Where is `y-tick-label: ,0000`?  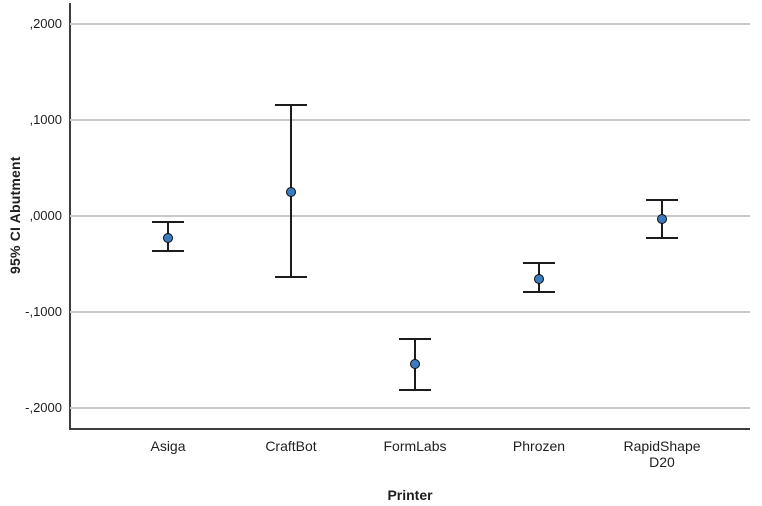
y-tick-label: ,0000 is located at coordinates (45, 215).